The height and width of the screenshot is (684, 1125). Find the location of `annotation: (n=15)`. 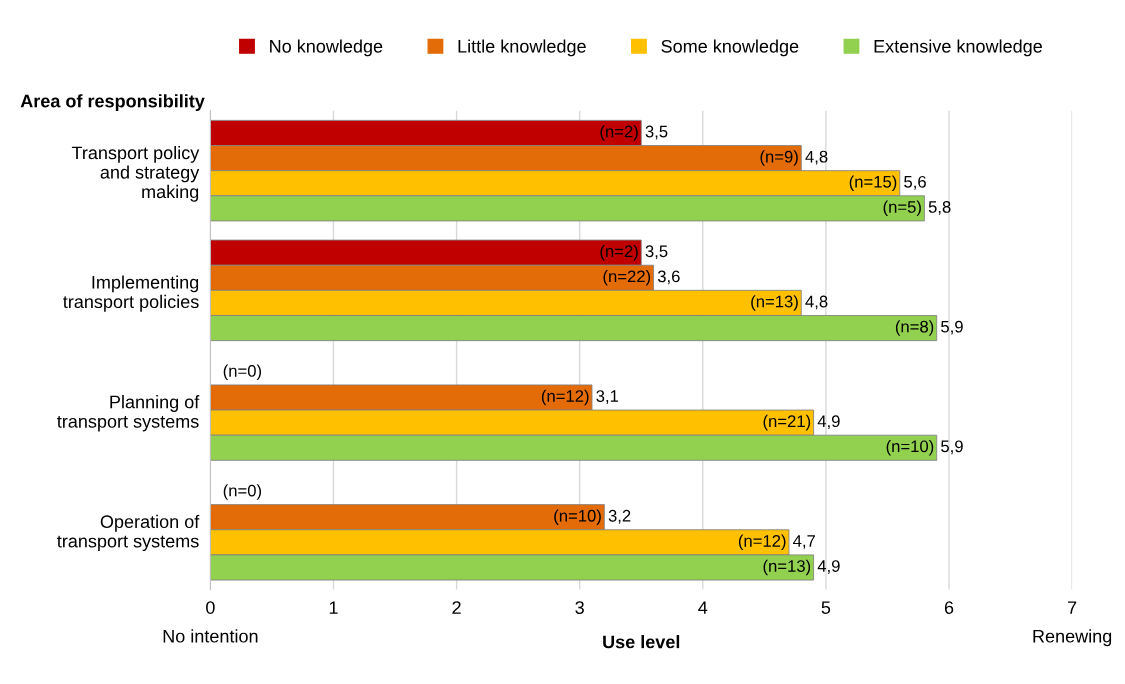

annotation: (n=15) is located at coordinates (873, 183).